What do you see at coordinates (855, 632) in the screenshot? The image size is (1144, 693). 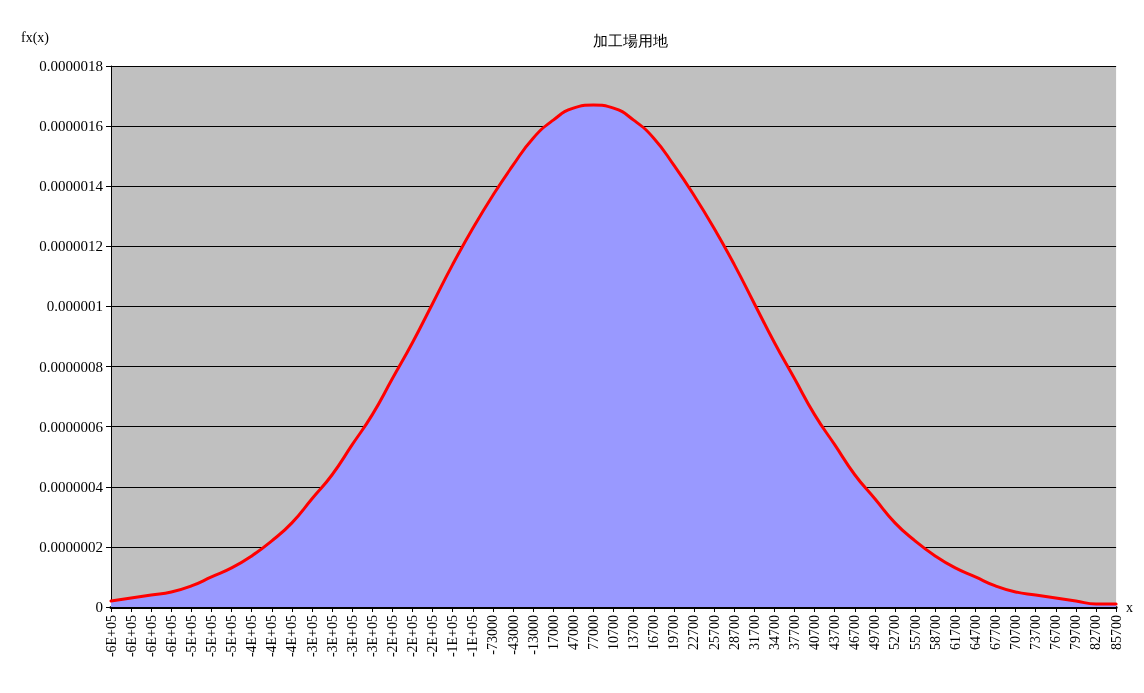 I see `x-tick-label: 46700` at bounding box center [855, 632].